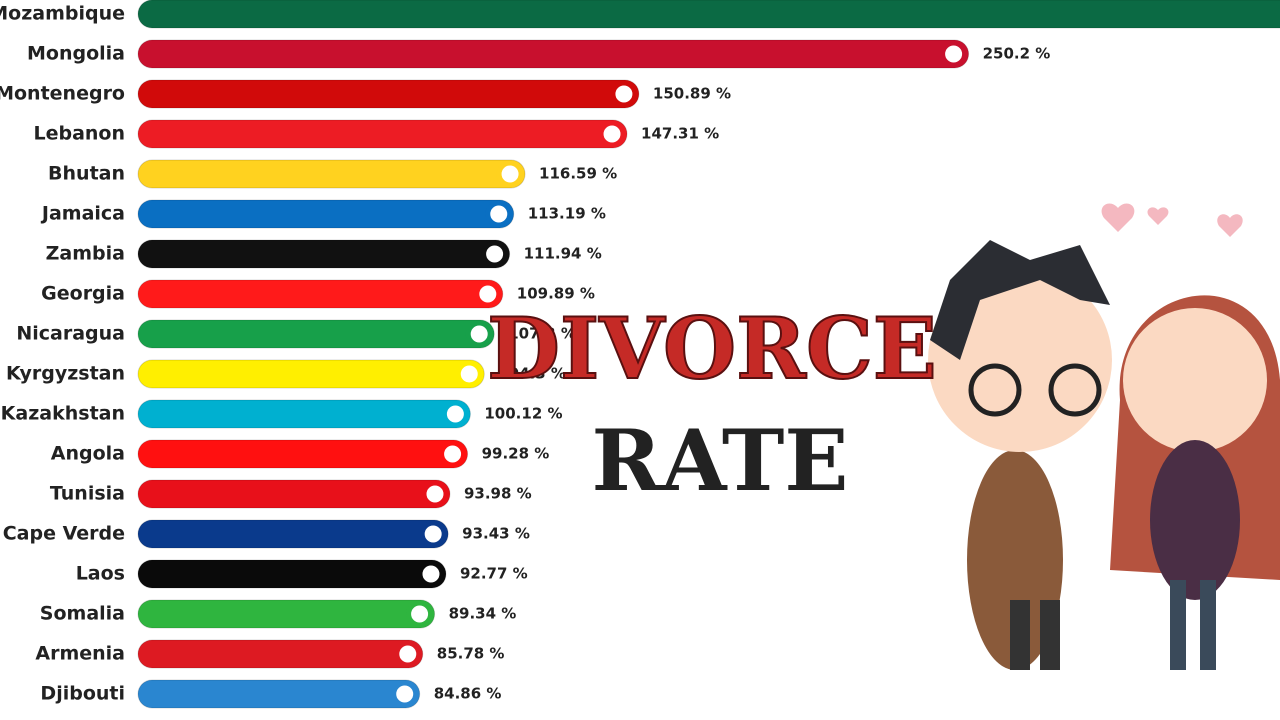 The image size is (1280, 720). I want to click on category-label: Georgia, so click(83, 294).